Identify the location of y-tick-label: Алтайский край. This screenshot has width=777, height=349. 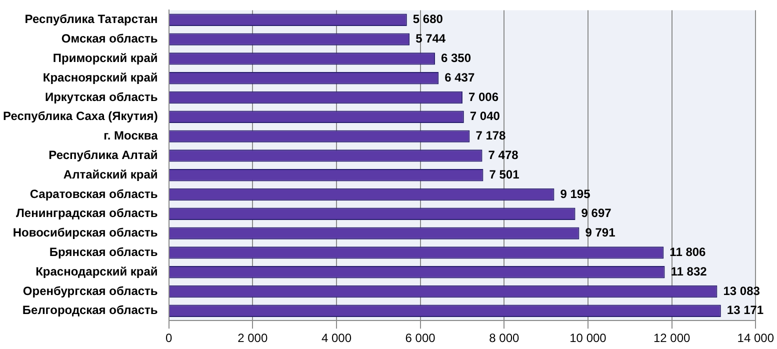
(110, 174).